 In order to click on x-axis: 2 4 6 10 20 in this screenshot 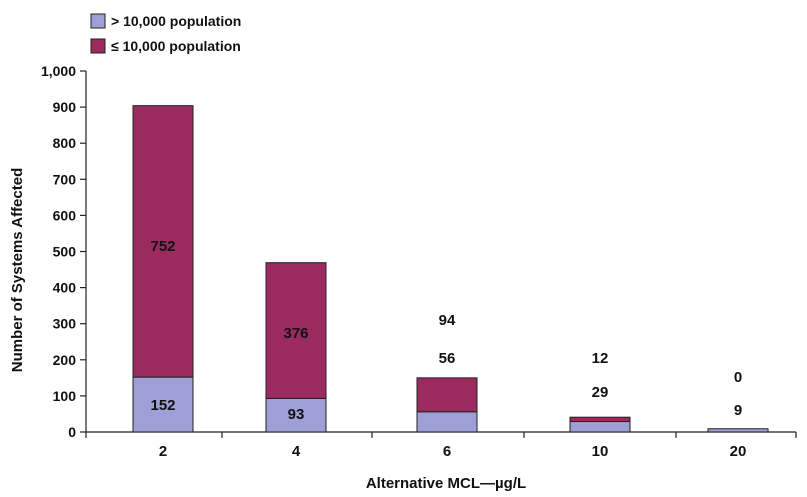, I will do `click(441, 445)`.